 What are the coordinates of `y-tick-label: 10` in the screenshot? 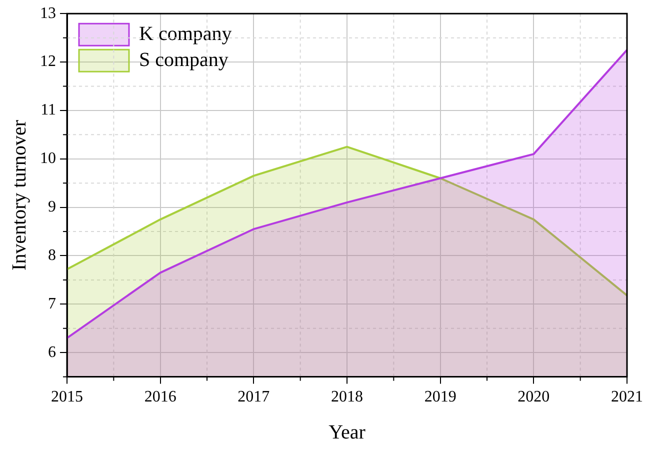 It's located at (48, 159).